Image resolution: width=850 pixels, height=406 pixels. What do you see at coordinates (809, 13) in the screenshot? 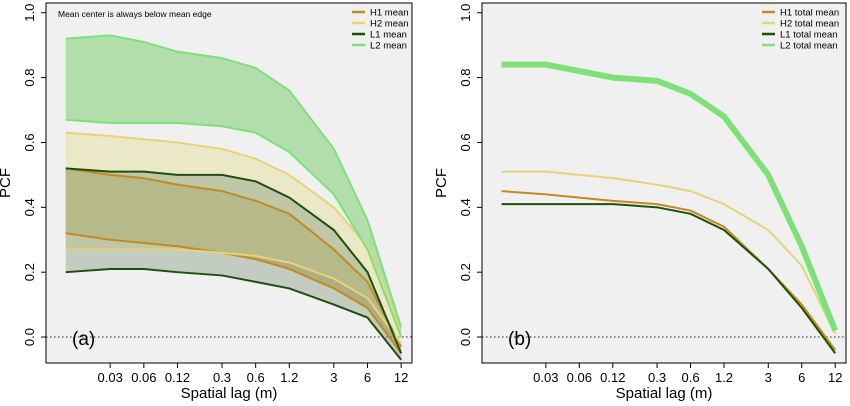
I see `legend-entry: H1 total mean` at bounding box center [809, 13].